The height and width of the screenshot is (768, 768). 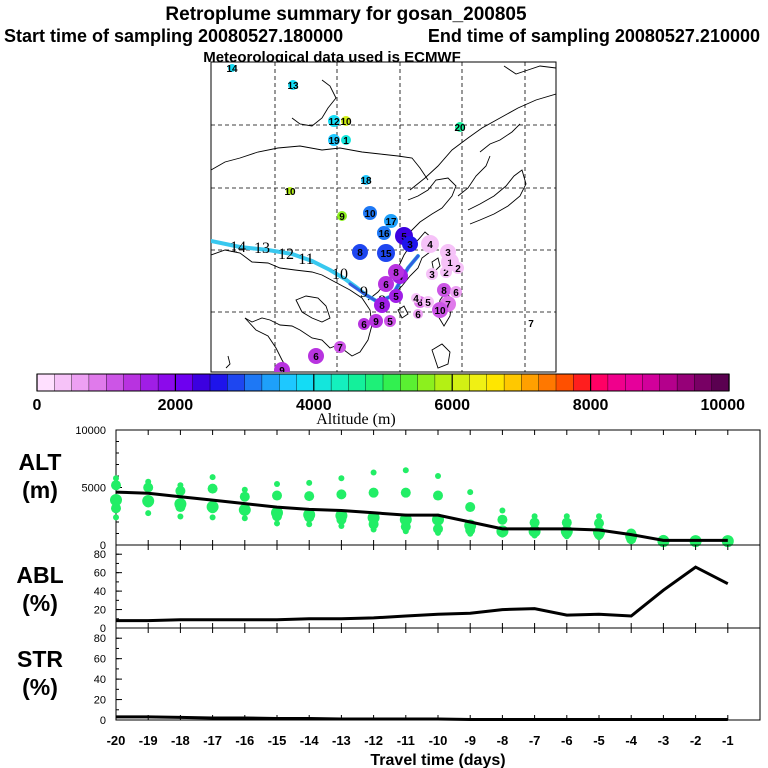 I want to click on map-marker: 4, so click(x=416, y=299).